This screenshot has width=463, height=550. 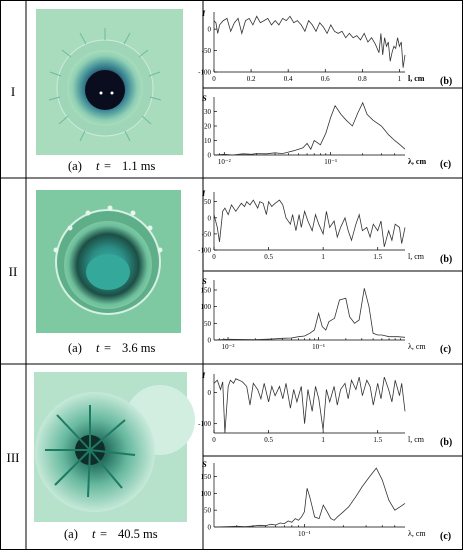 I want to click on caption-row-2: (a) t = 3.6 ms, so click(x=111, y=348).